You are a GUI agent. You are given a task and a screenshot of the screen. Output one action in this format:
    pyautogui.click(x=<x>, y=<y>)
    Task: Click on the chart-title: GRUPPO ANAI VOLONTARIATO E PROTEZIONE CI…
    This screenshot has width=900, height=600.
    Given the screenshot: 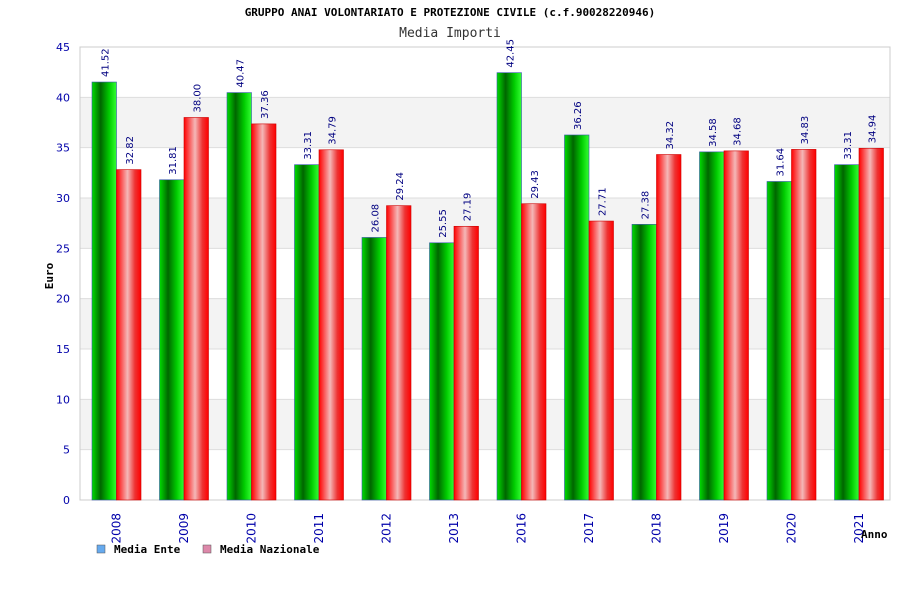 What is the action you would take?
    pyautogui.click(x=450, y=12)
    